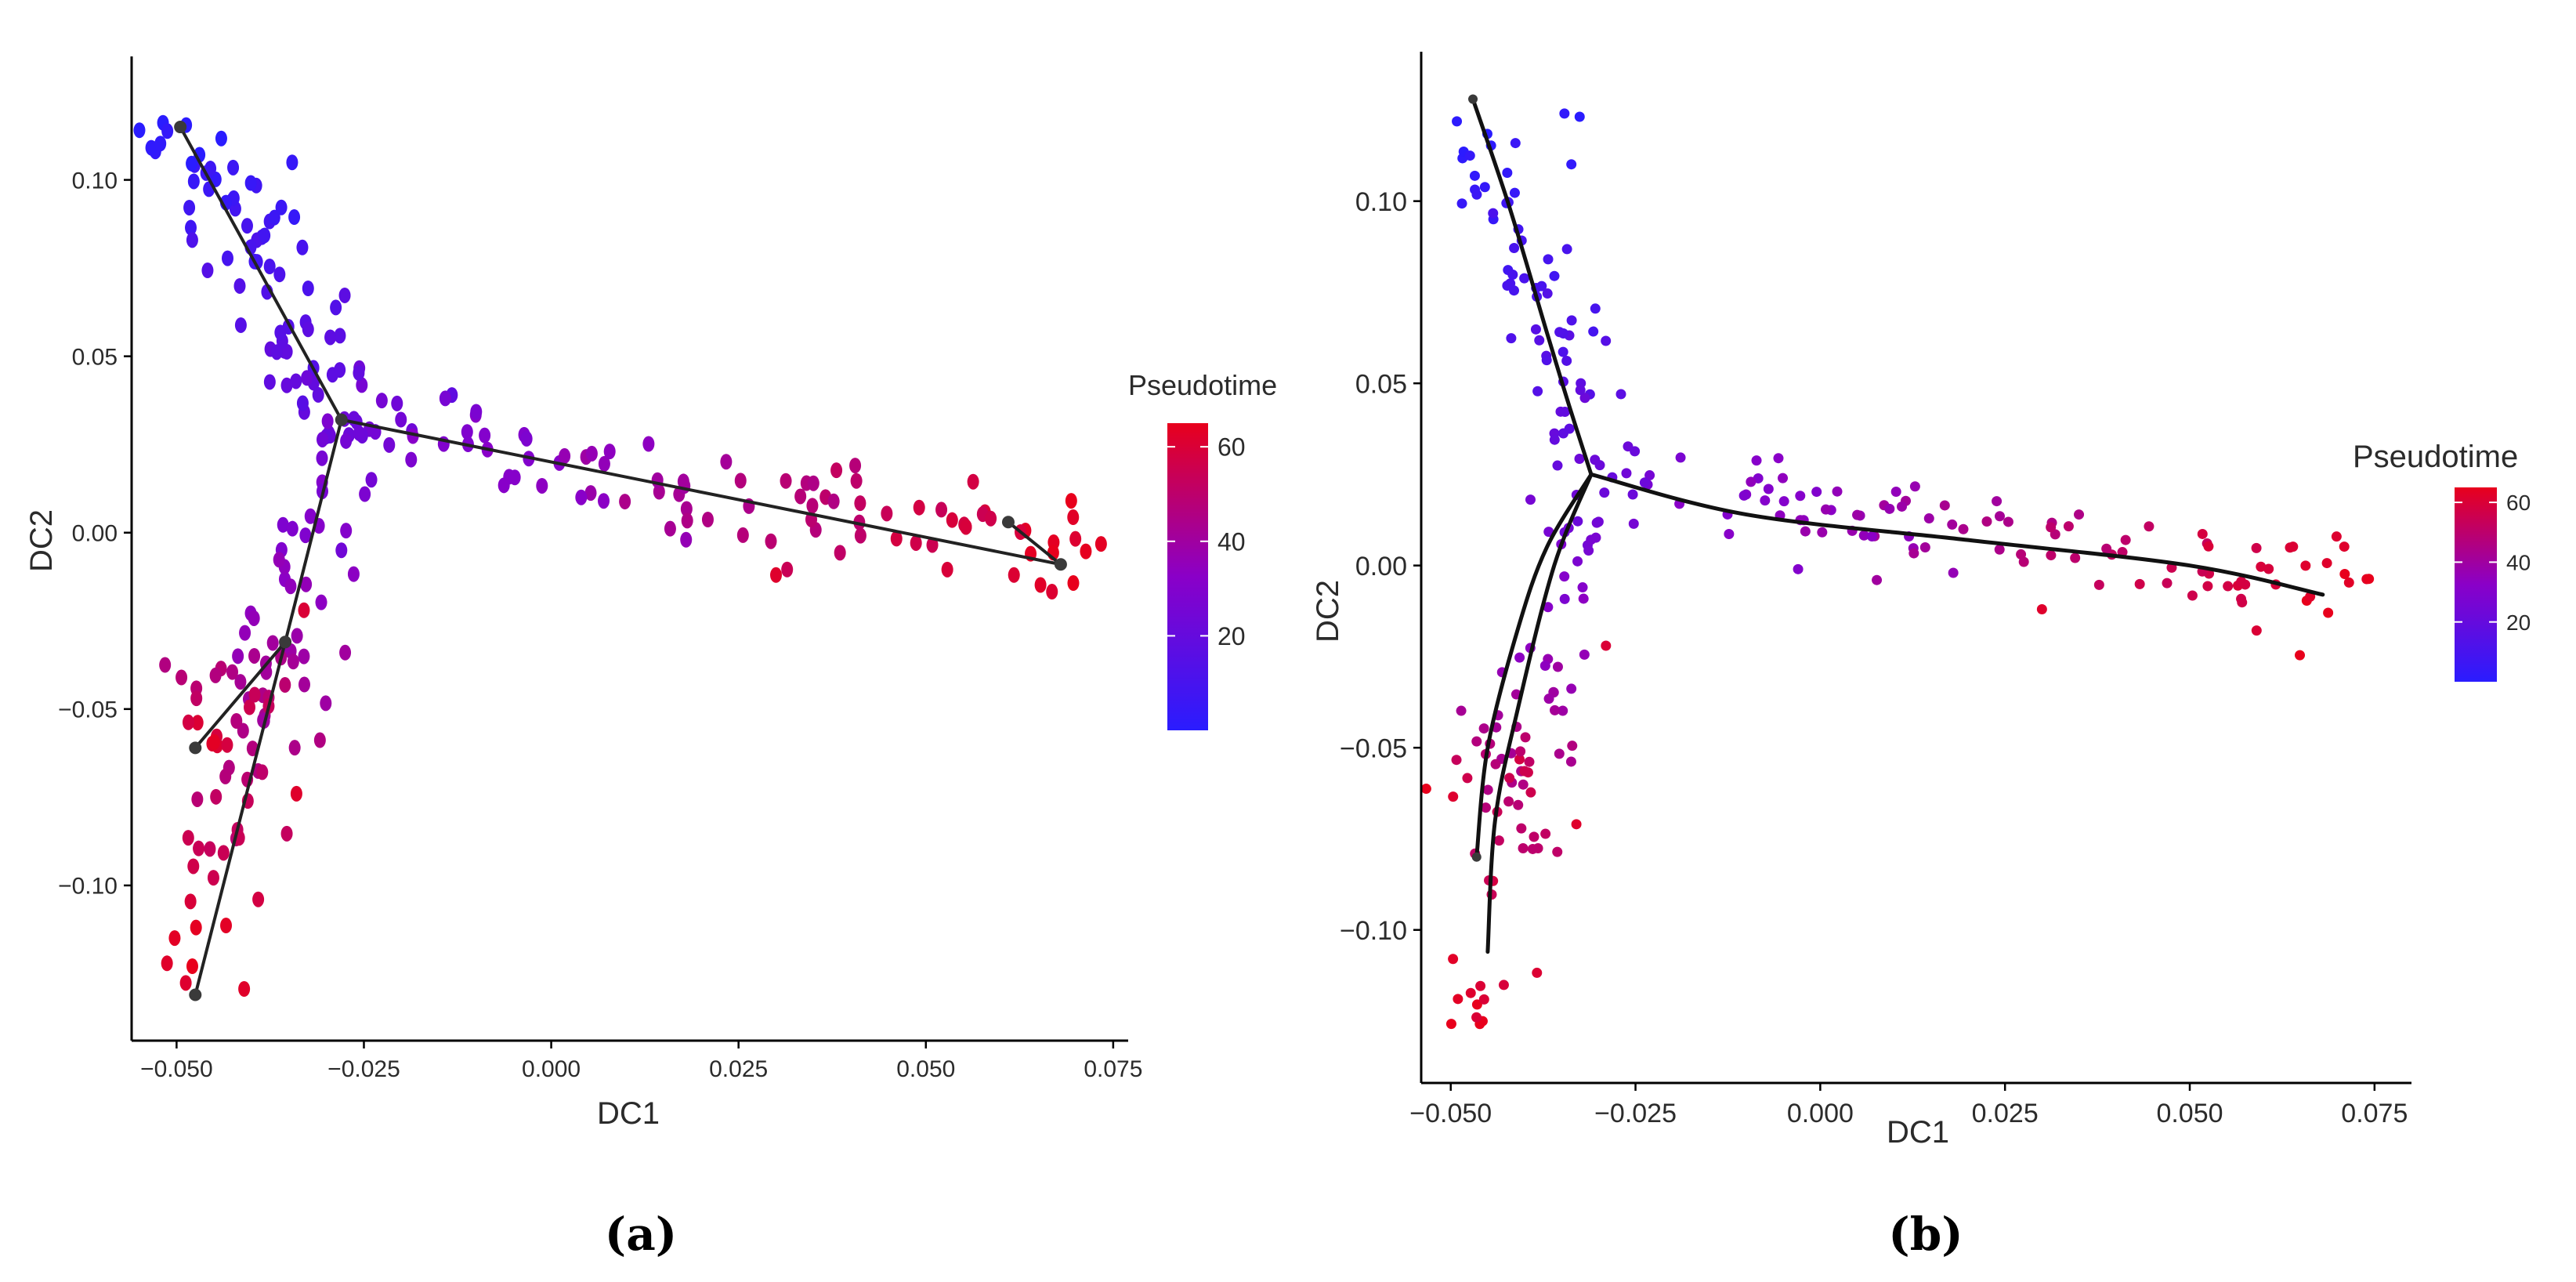 This screenshot has height=1282, width=2576. Describe the element at coordinates (2476, 584) in the screenshot. I see `panel-b-colorbar` at that location.